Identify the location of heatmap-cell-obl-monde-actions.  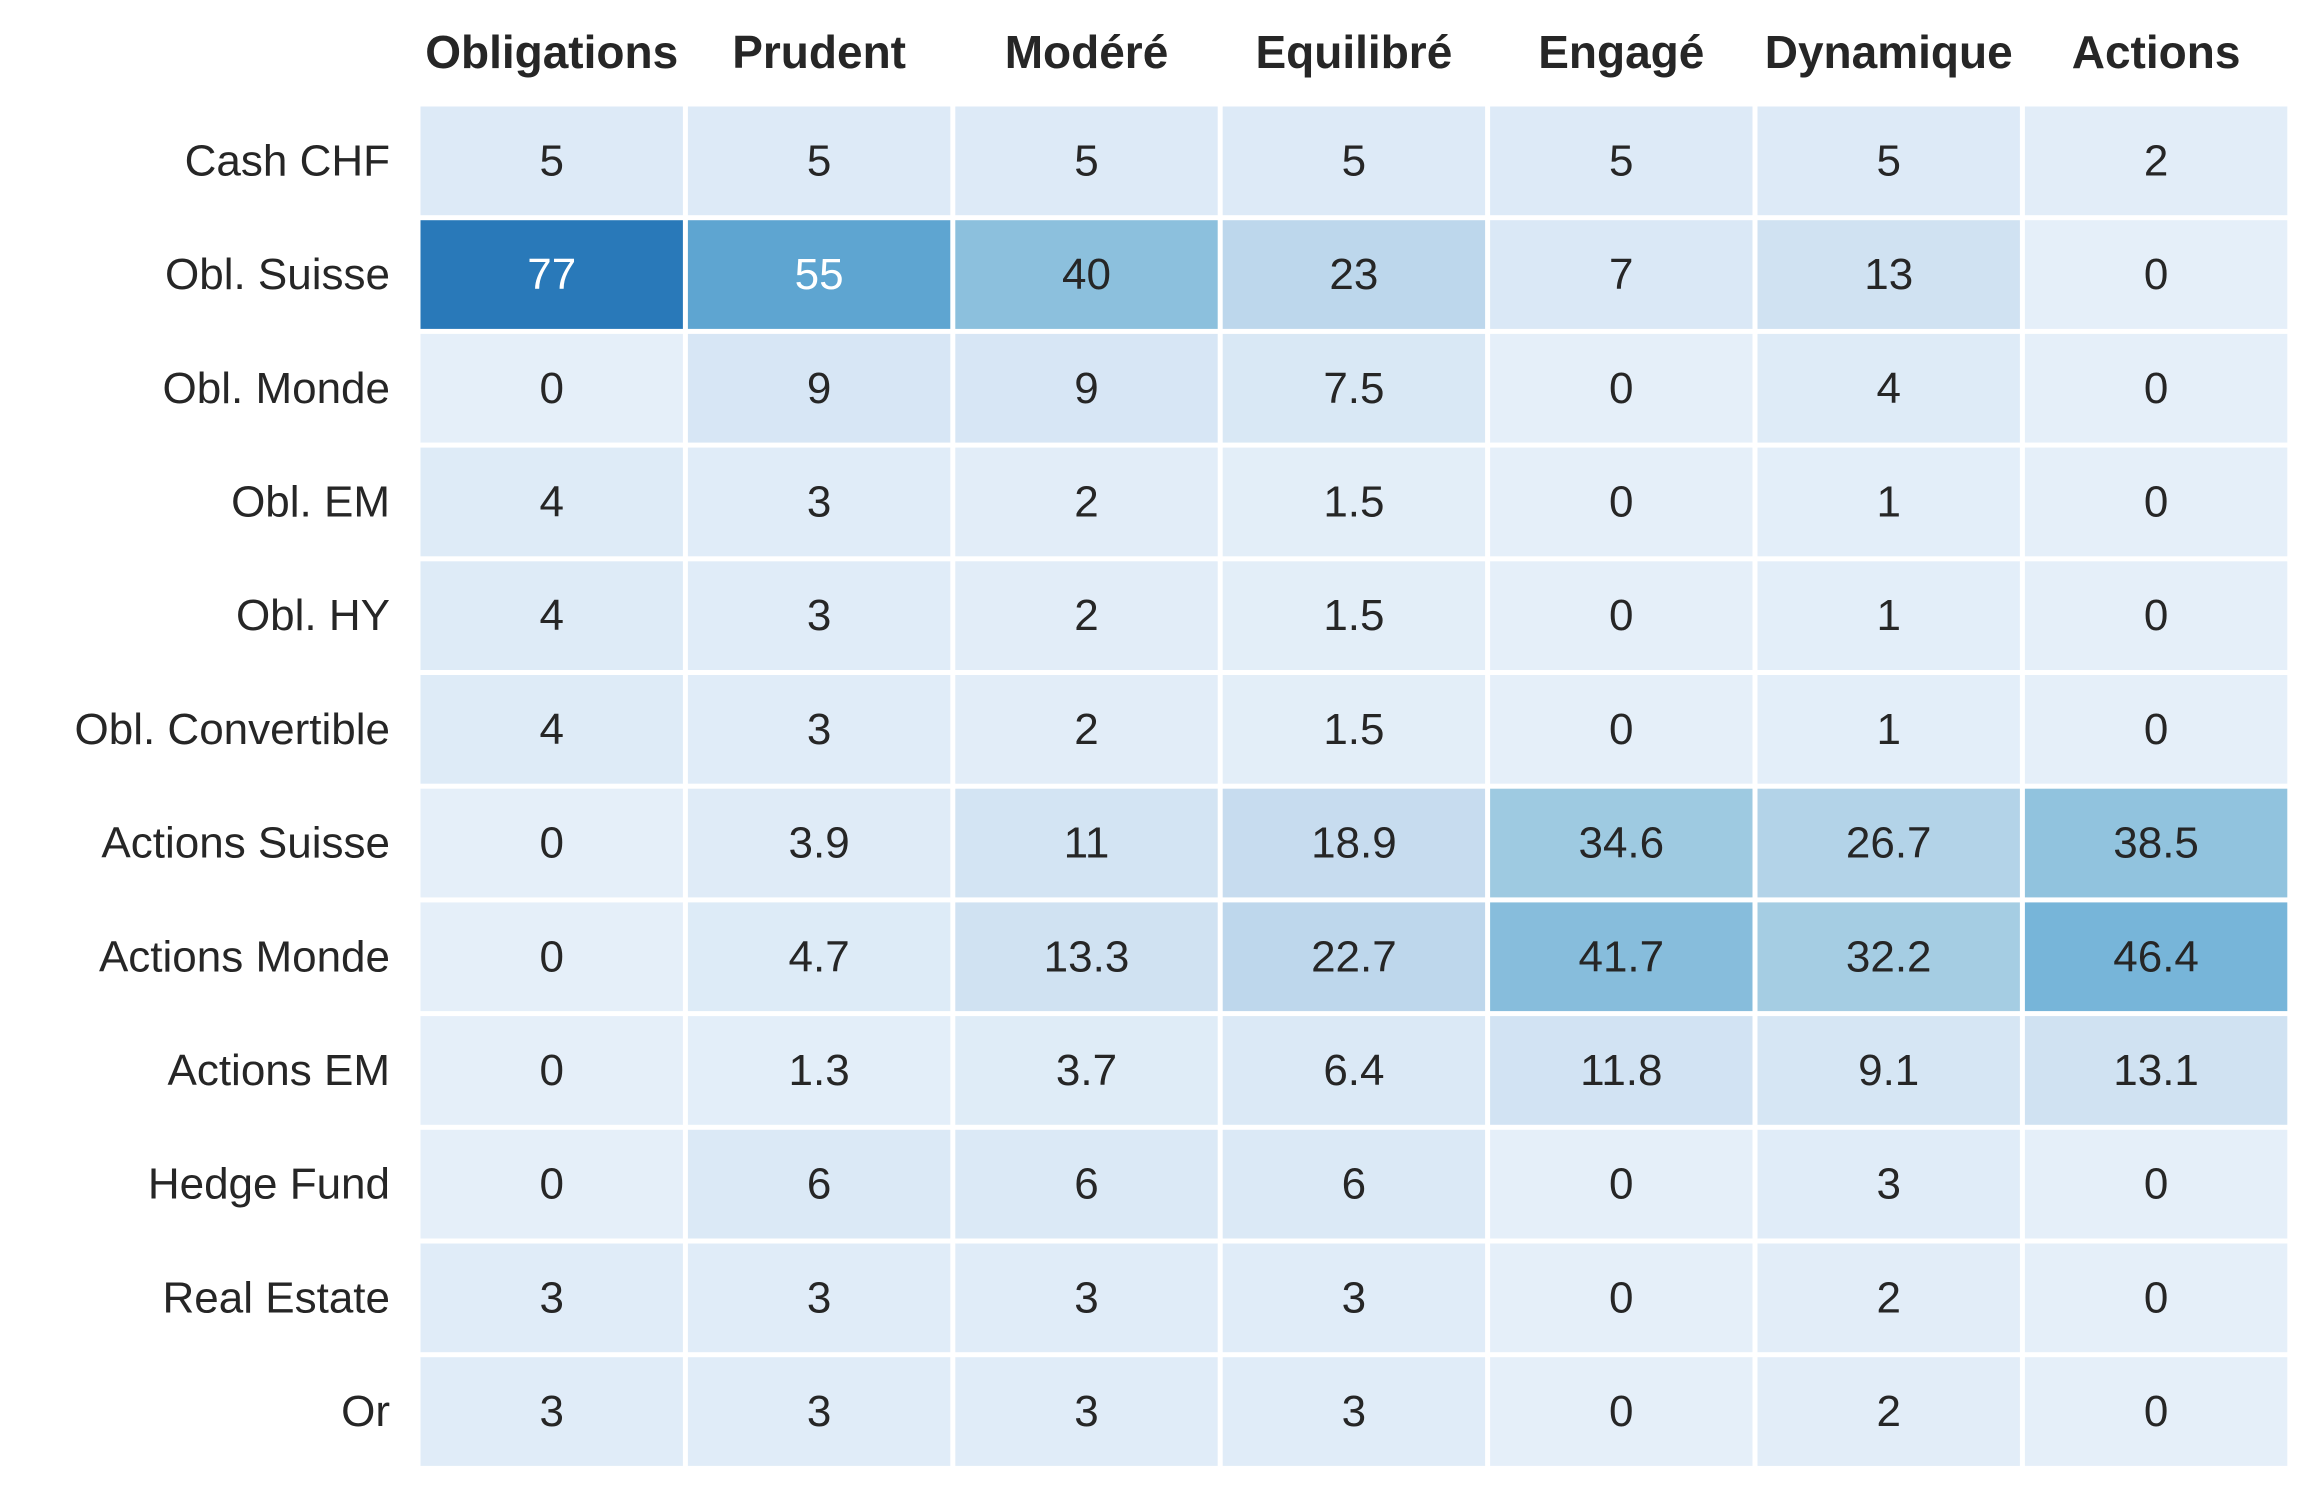
(2156, 388).